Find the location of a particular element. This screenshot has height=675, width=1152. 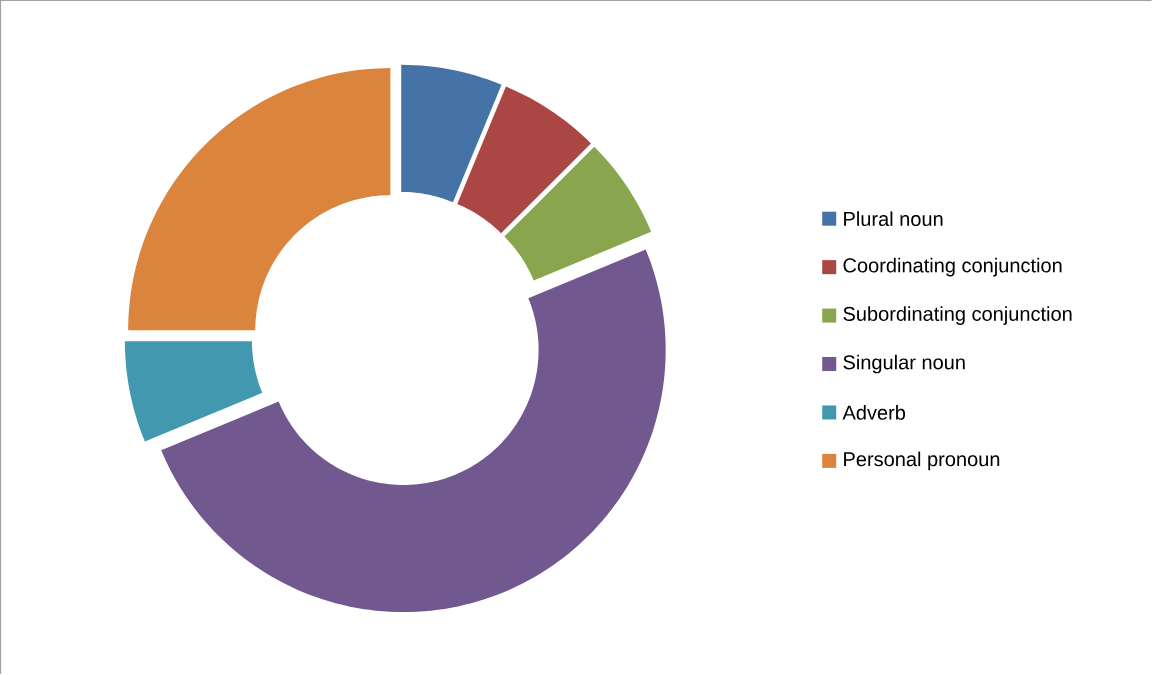

legend-label: Plural noun is located at coordinates (893, 219).